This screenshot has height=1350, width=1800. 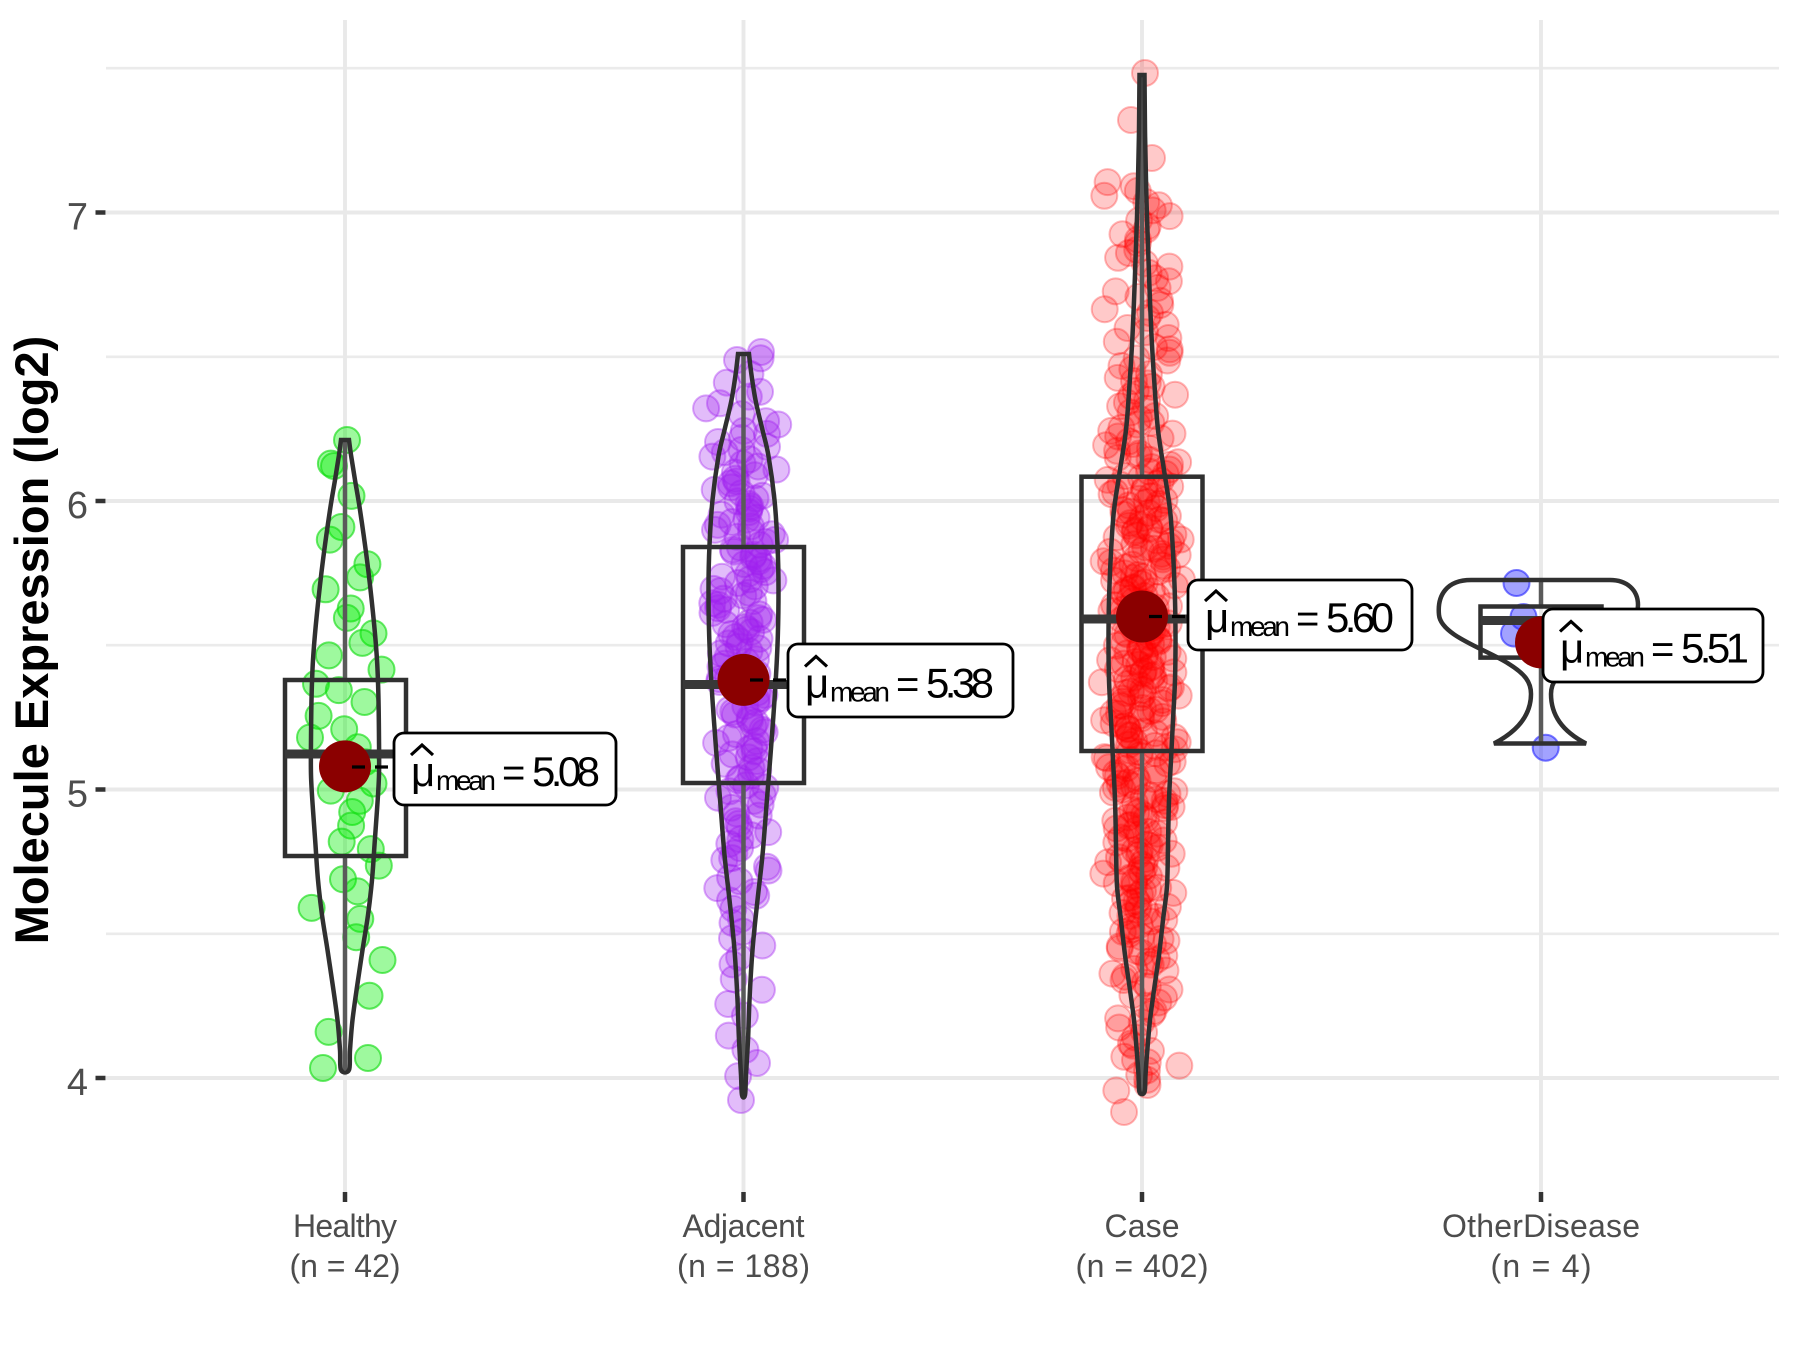 What do you see at coordinates (345, 1226) in the screenshot?
I see `svg-text: Healthy` at bounding box center [345, 1226].